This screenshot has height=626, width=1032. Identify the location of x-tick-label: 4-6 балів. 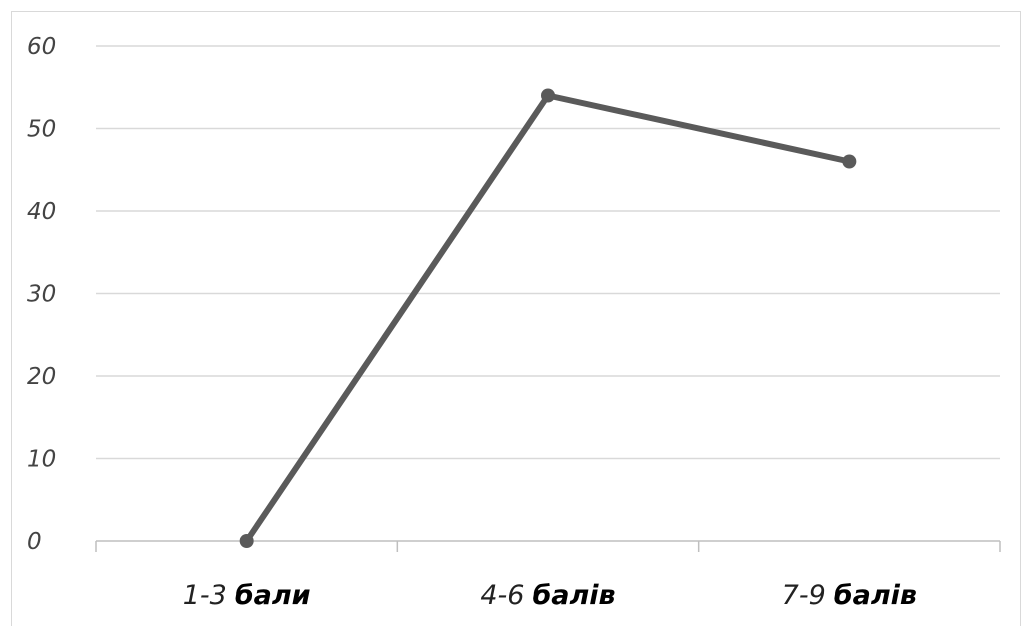
(547, 595).